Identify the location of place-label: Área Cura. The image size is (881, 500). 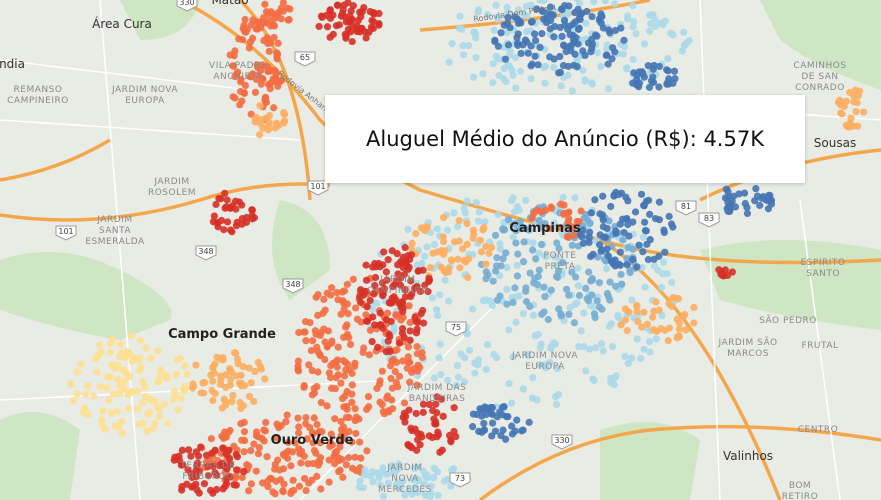
(122, 23).